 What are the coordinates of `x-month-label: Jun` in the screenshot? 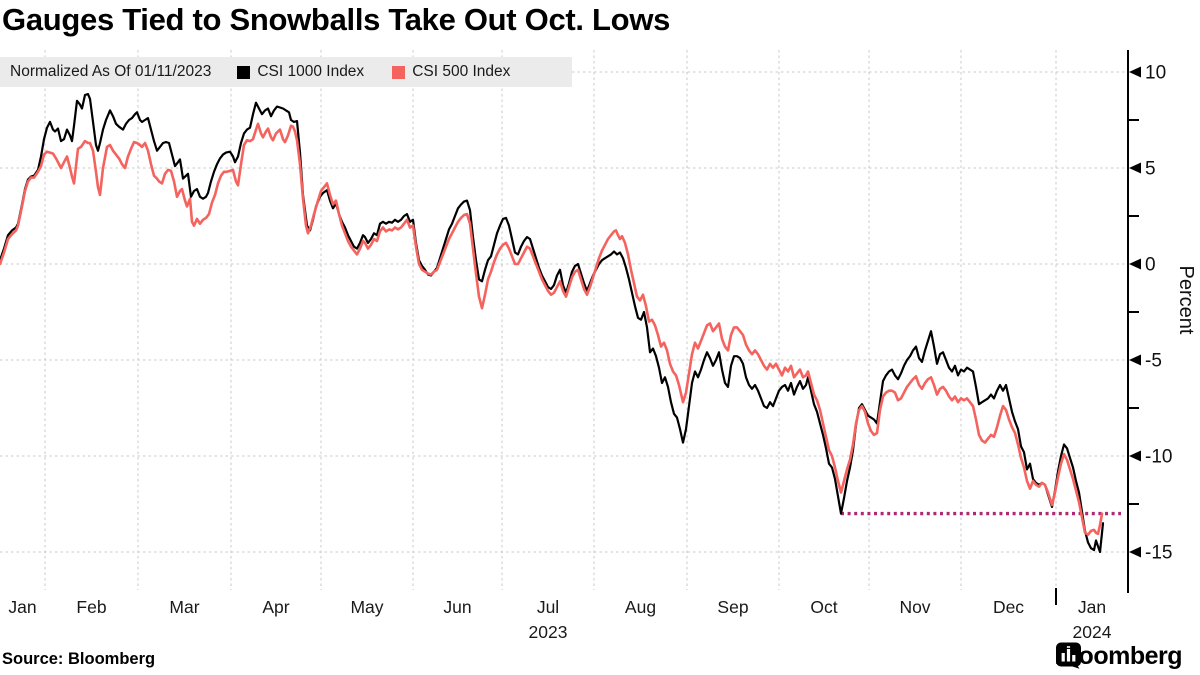 It's located at (457, 607).